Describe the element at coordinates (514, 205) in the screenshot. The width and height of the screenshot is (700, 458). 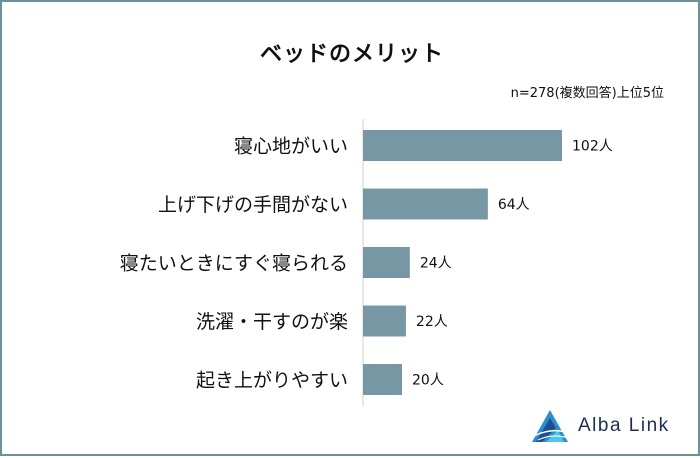
I see `value-label: 64人` at that location.